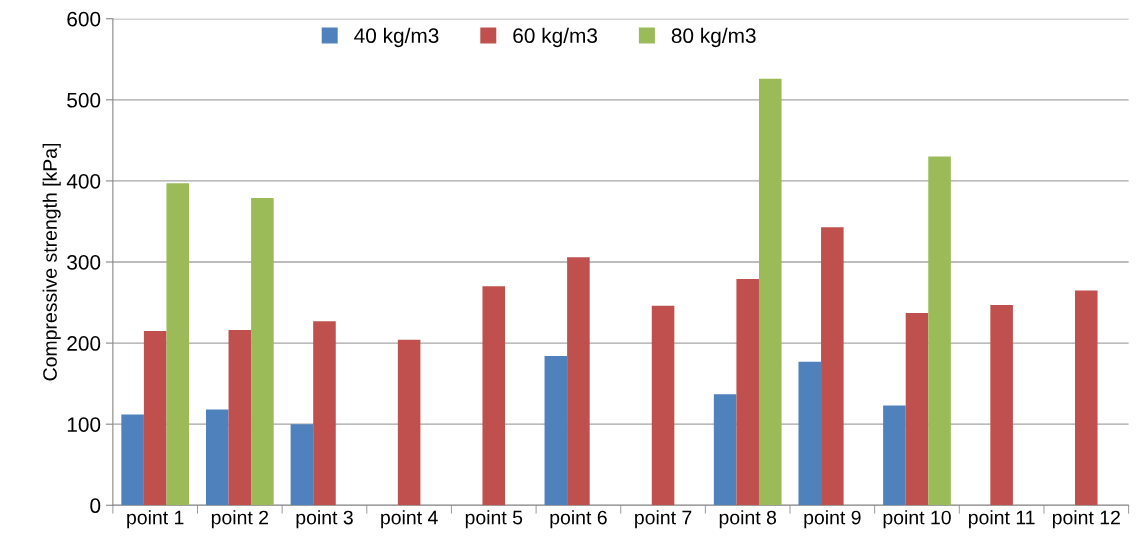  Describe the element at coordinates (555, 37) in the screenshot. I see `legend-label: 60 kg/m3` at that location.